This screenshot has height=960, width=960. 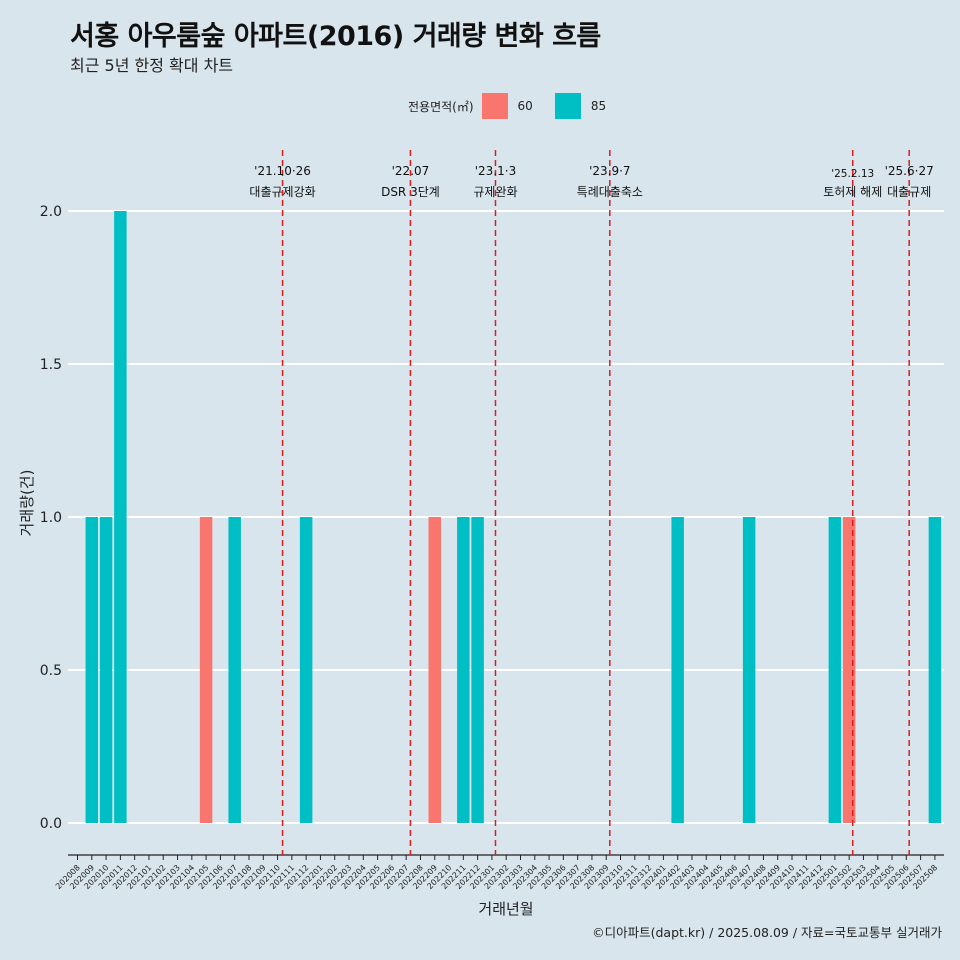 I want to click on event-date-label: '21.10·26, so click(x=282, y=171).